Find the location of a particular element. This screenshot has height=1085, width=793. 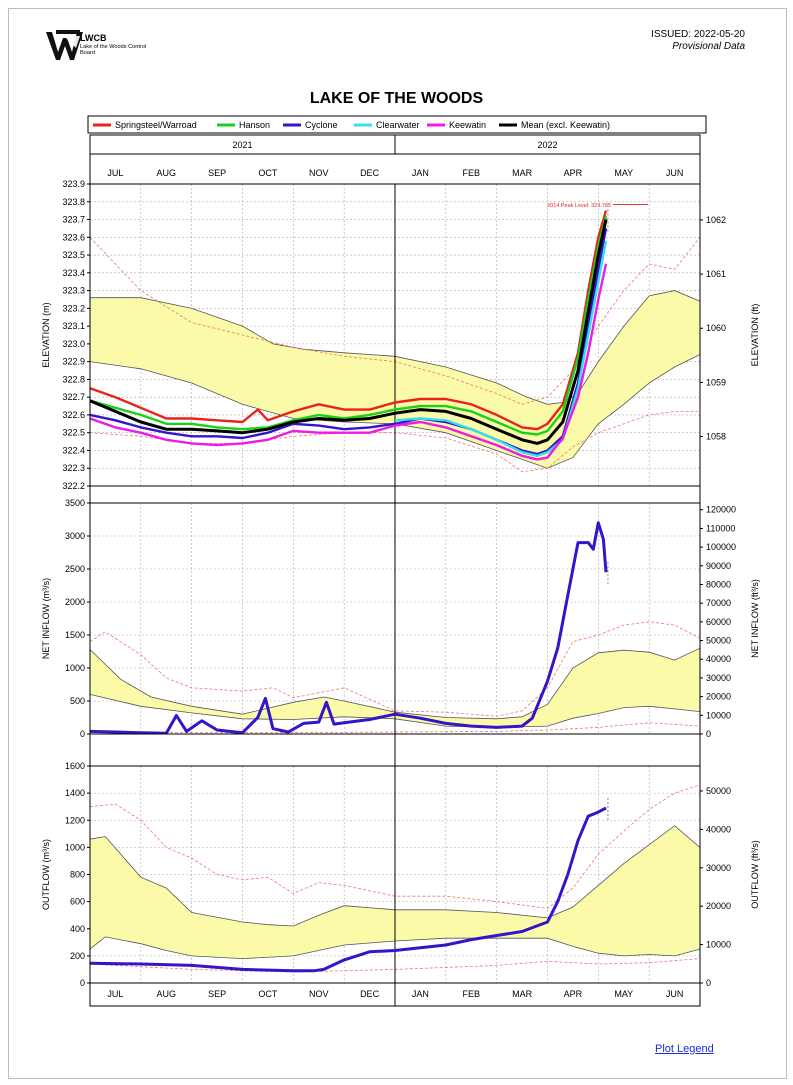

y2-tick-label: 1062 is located at coordinates (716, 220).